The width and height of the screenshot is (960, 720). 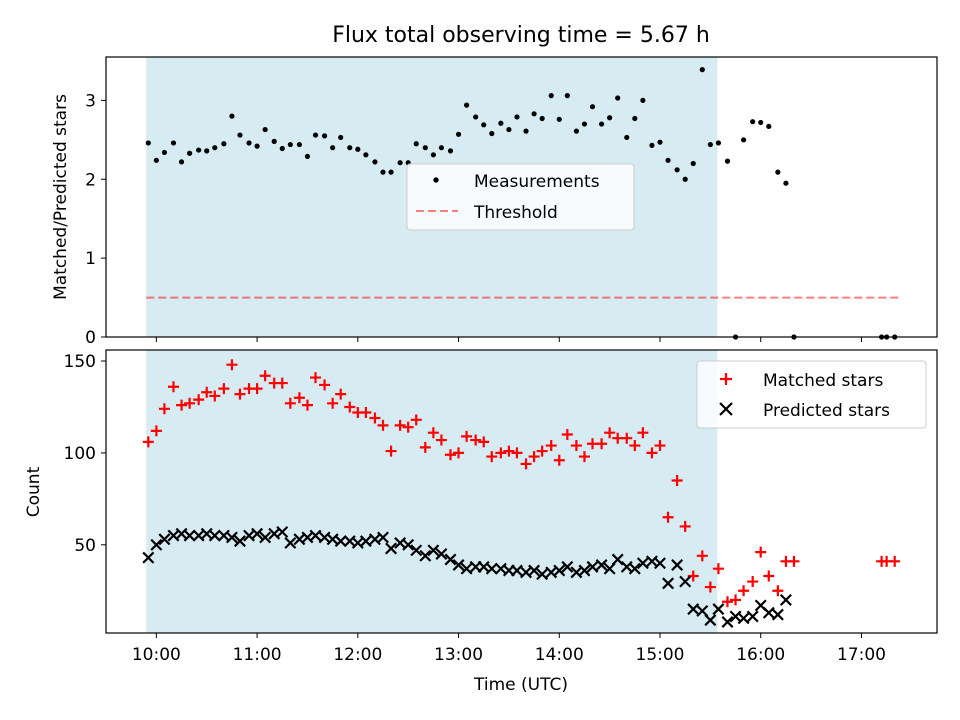 What do you see at coordinates (34, 491) in the screenshot?
I see `bottom-y-axis-label: Count` at bounding box center [34, 491].